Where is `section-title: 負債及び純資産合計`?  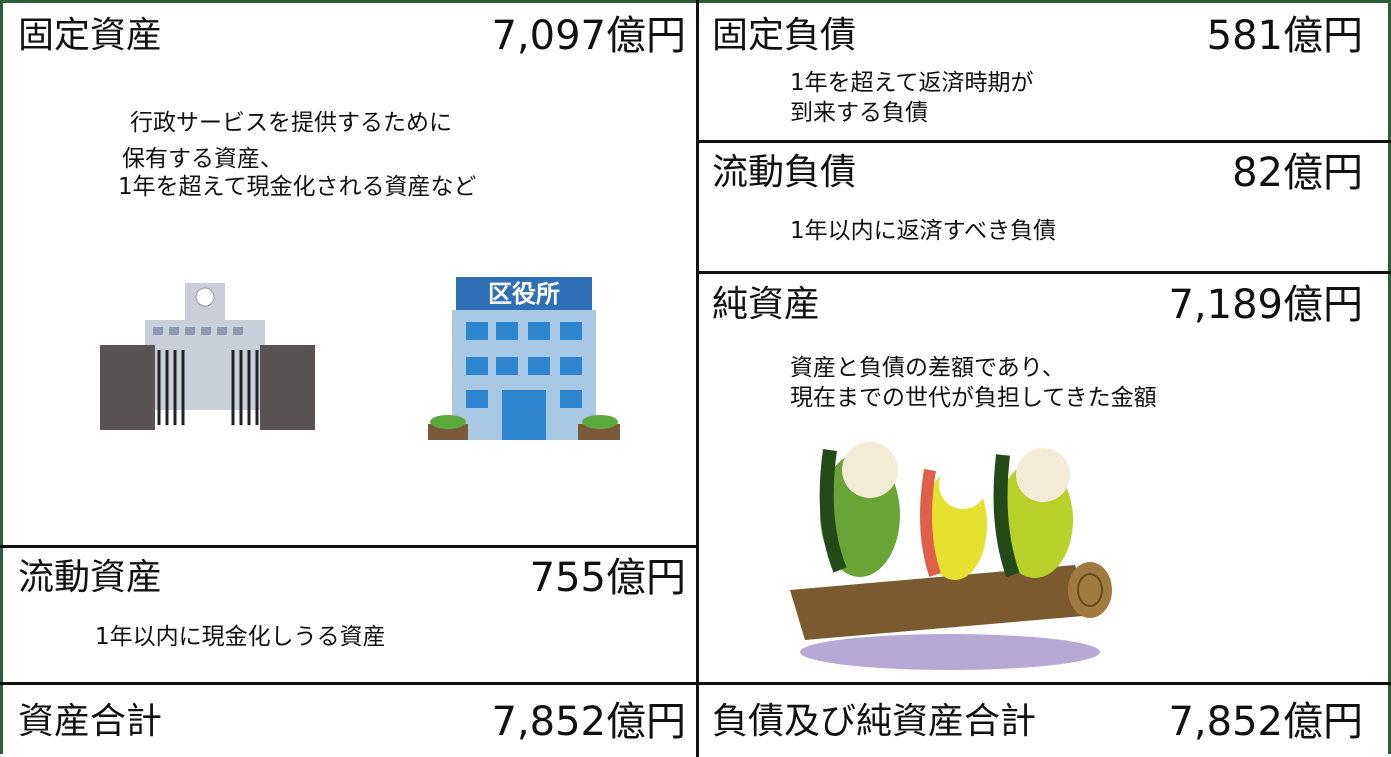
section-title: 負債及び純資産合計 is located at coordinates (874, 721).